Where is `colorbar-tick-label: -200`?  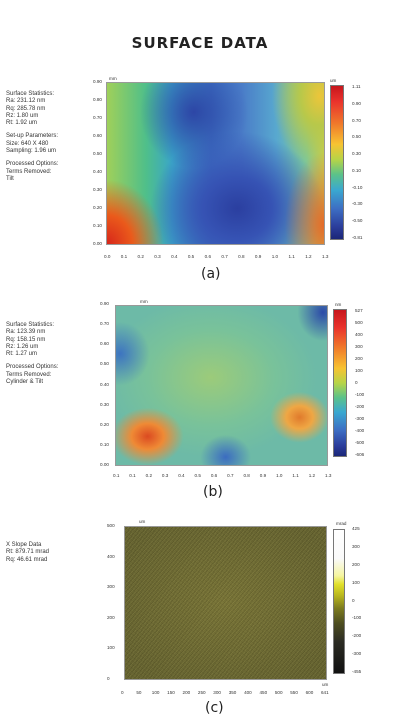
colorbar-tick-label: -200 is located at coordinates (360, 406).